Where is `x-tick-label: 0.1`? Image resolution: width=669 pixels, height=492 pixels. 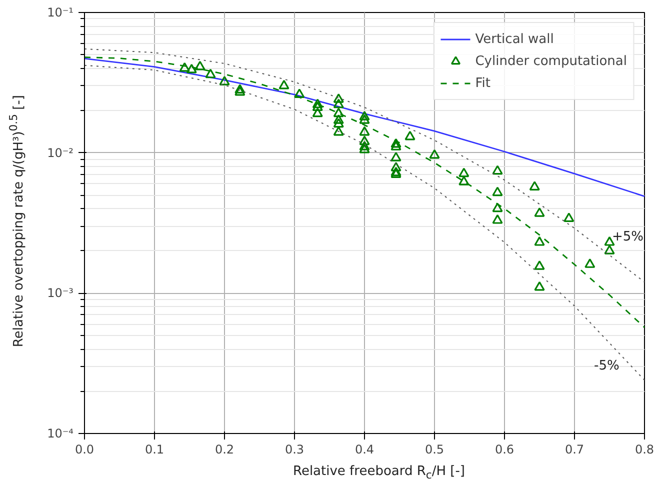 x-tick-label: 0.1 is located at coordinates (154, 449).